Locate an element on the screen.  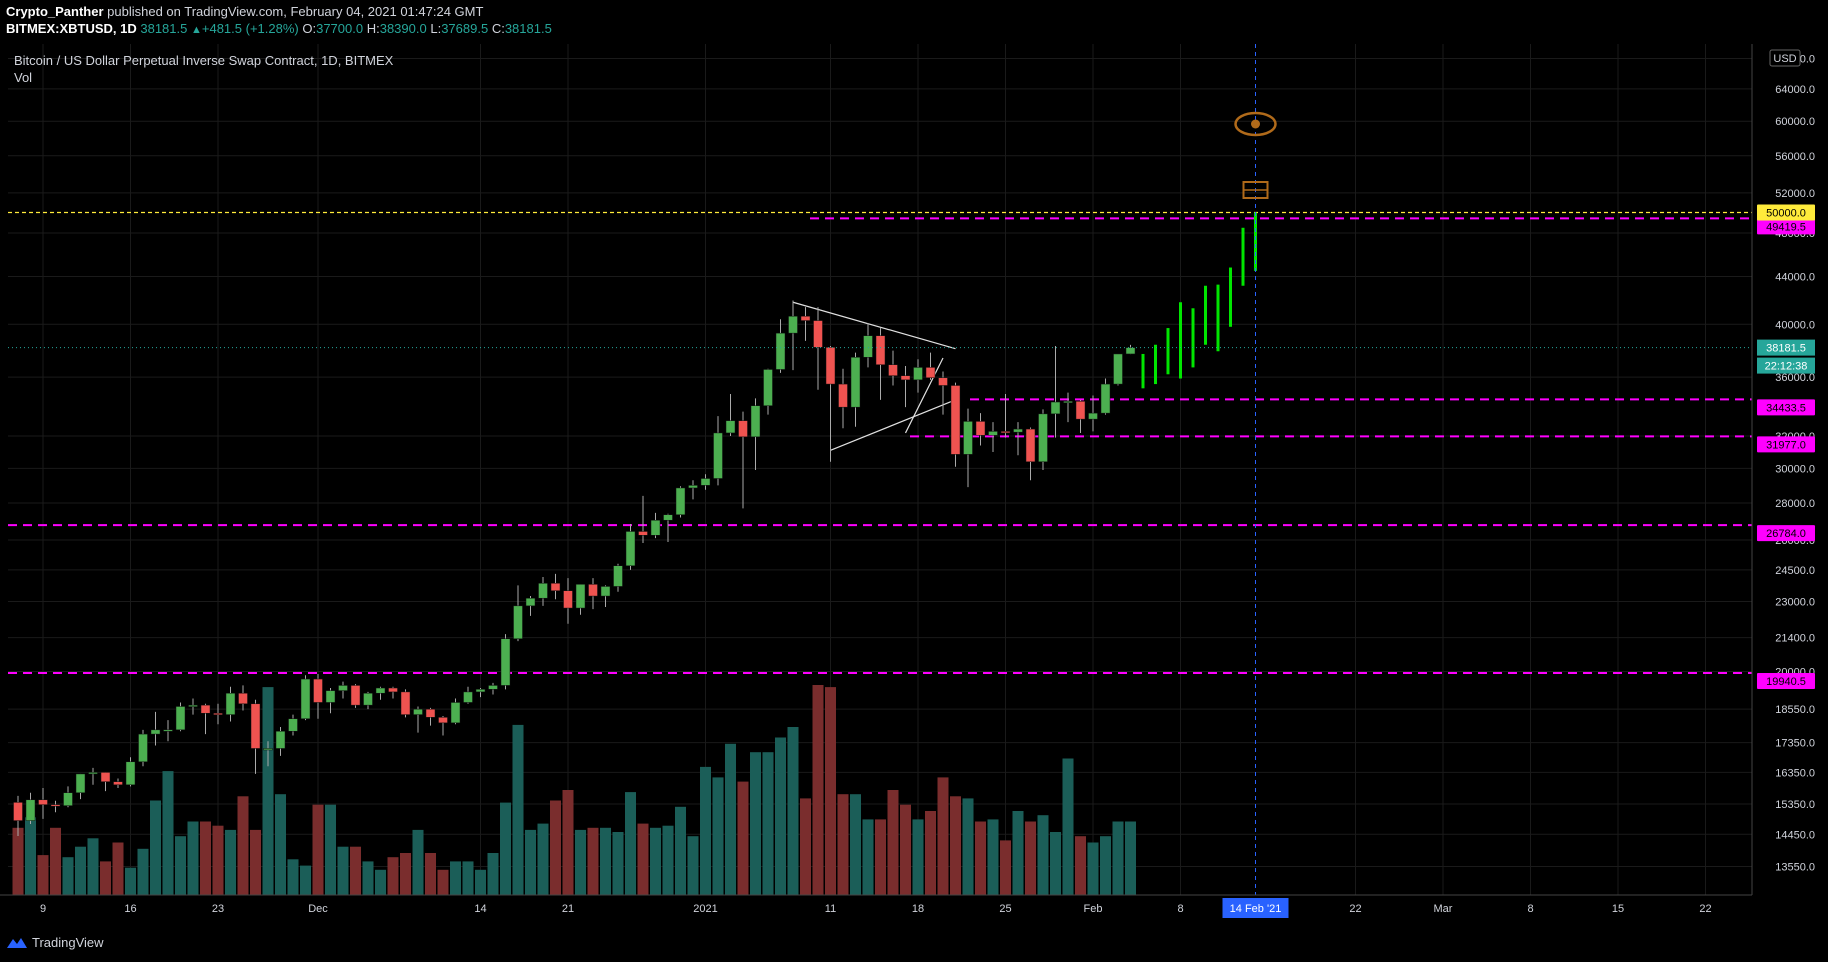
author-name: Crypto_Panther is located at coordinates (55, 11).